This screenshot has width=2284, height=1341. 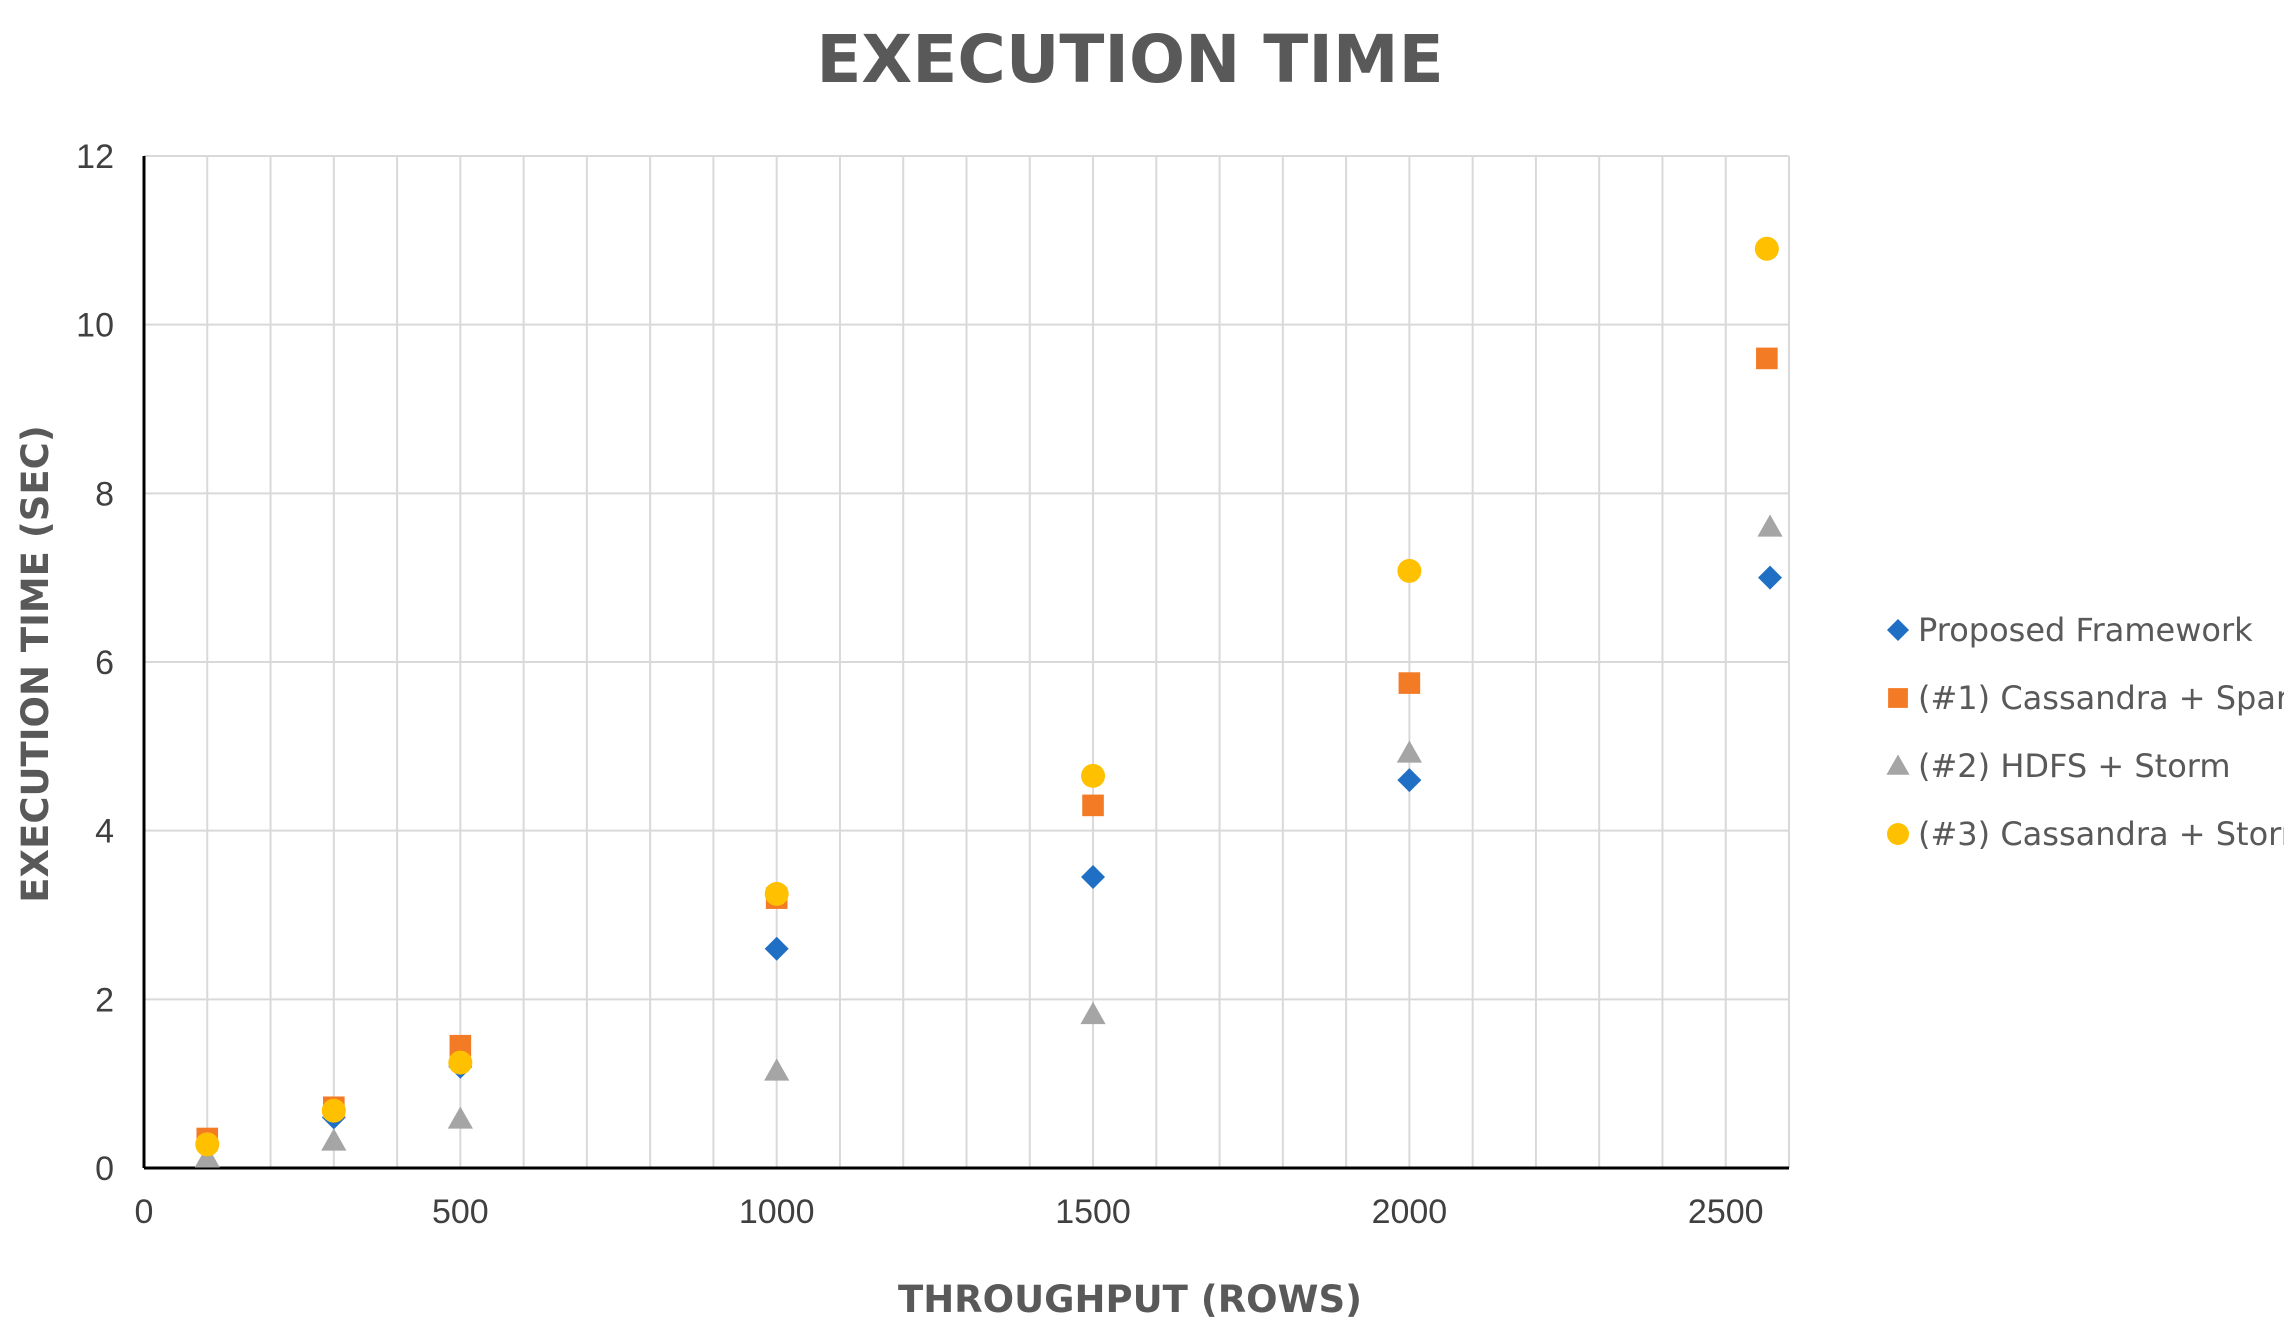 I want to click on x-tick-label: 0, so click(x=144, y=1212).